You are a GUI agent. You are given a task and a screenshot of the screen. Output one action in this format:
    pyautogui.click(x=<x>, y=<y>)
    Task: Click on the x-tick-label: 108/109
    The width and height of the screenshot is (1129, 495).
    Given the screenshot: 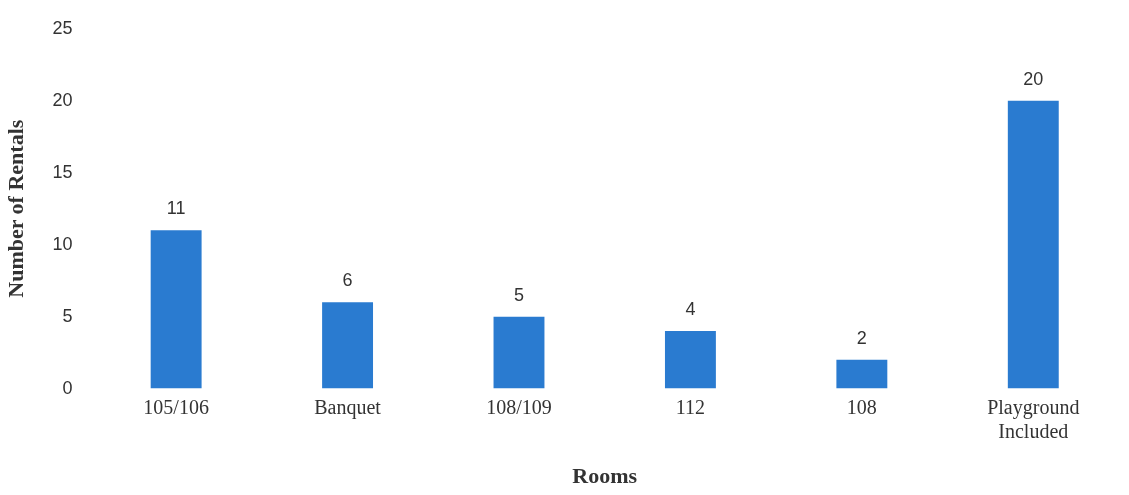 What is the action you would take?
    pyautogui.click(x=519, y=406)
    